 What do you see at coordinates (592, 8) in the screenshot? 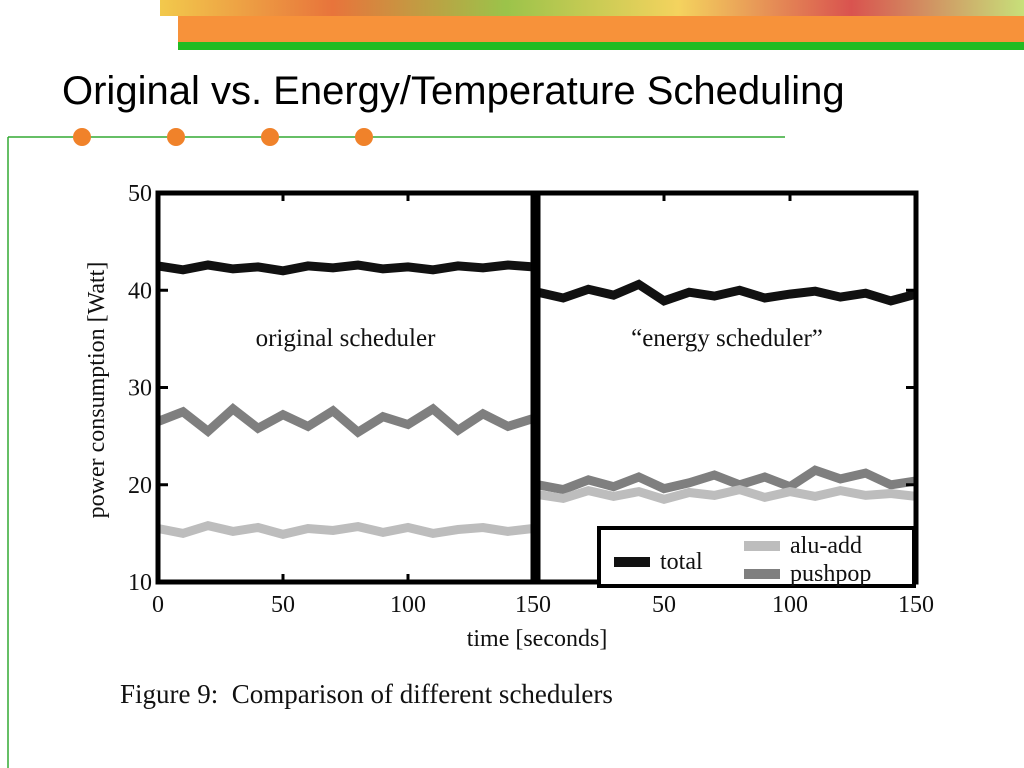
I see `banner` at bounding box center [592, 8].